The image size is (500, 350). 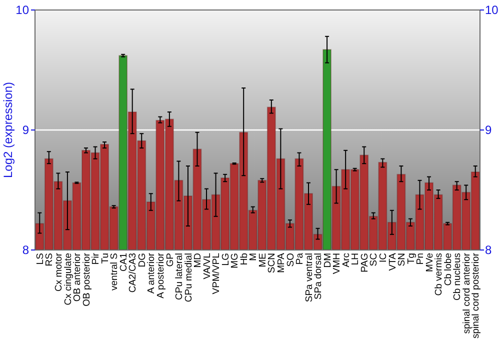 I want to click on x-tick-label: IC, so click(x=383, y=257).